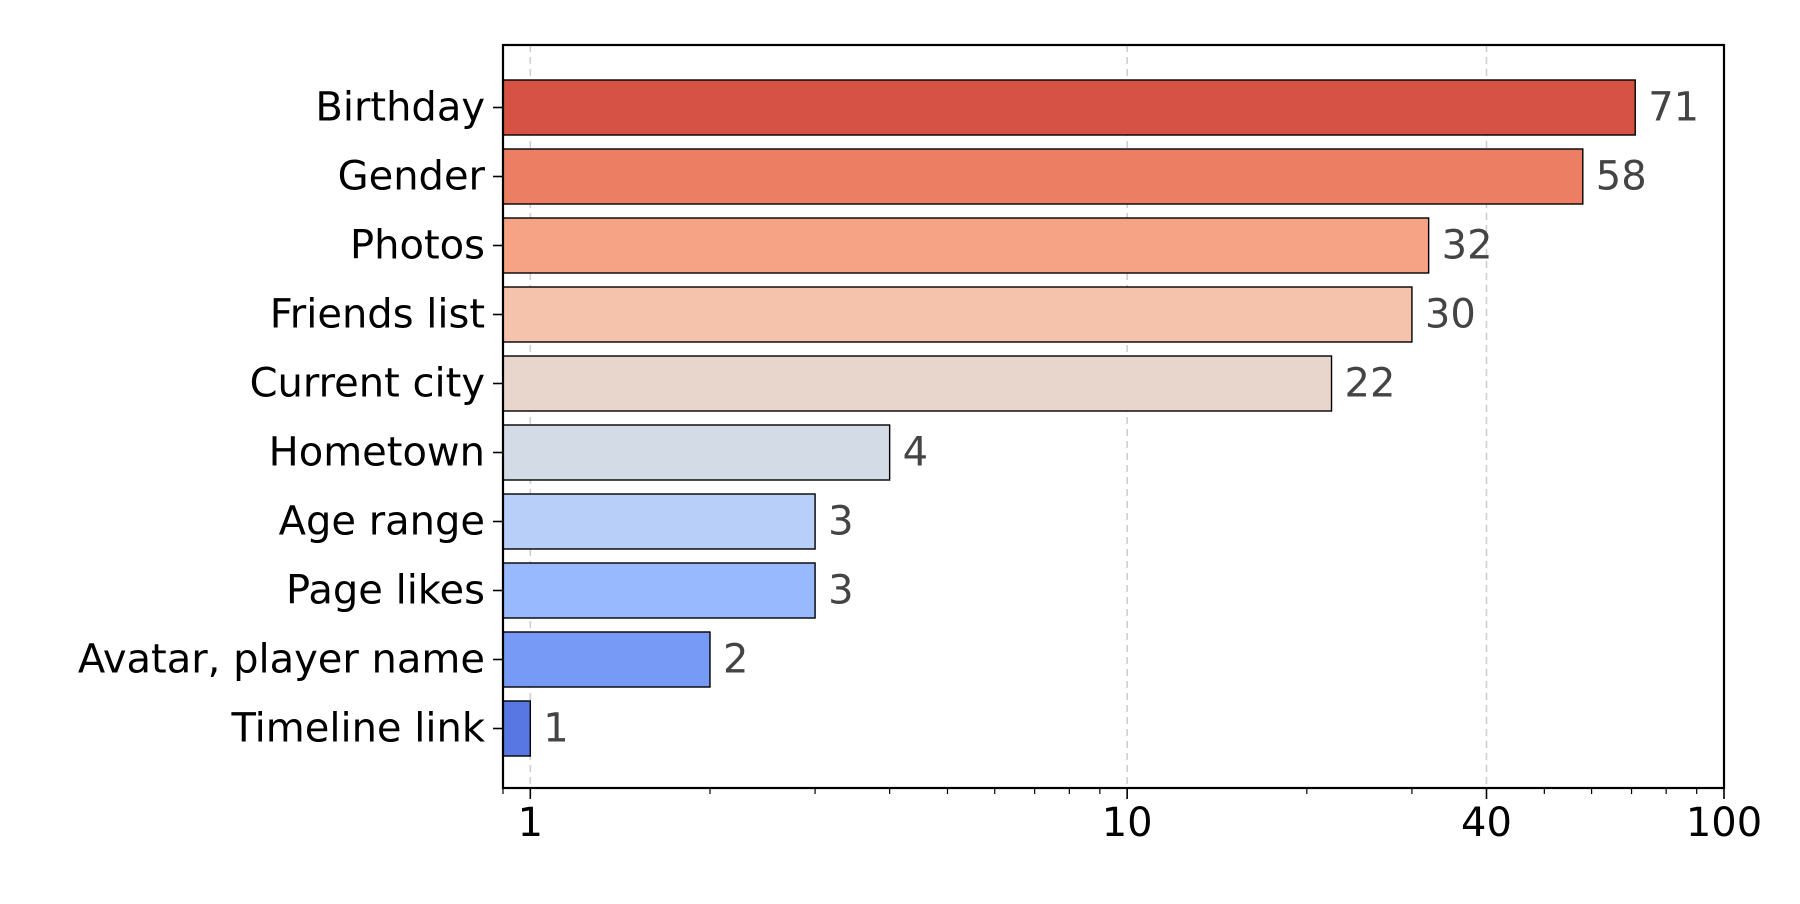  Describe the element at coordinates (517, 728) in the screenshot. I see `bar-timeline-link` at that location.